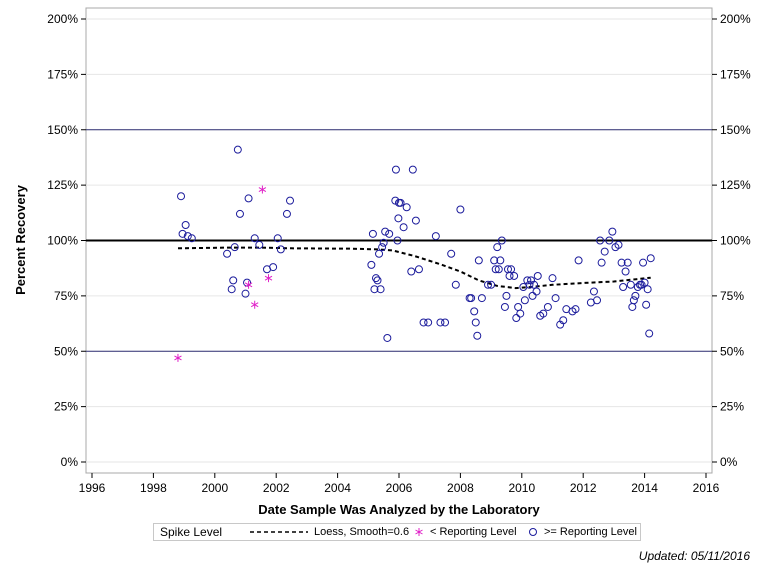 Image resolution: width=768 pixels, height=576 pixels. Describe the element at coordinates (20, 239) in the screenshot. I see `y-axis-title: Percent Recovery` at that location.